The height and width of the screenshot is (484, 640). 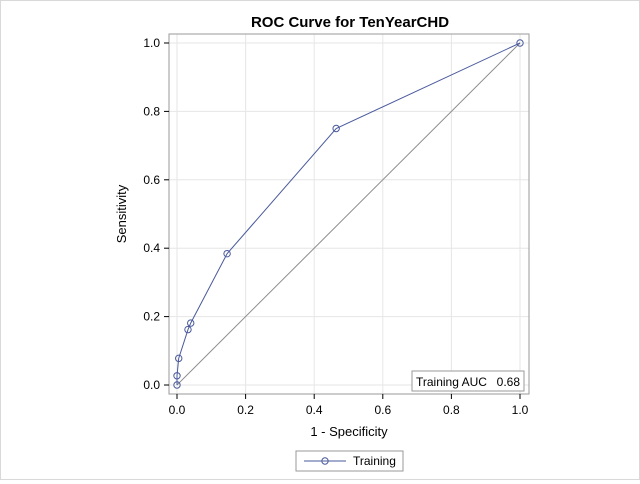 I want to click on y-tick-label: 0.8, so click(x=151, y=111).